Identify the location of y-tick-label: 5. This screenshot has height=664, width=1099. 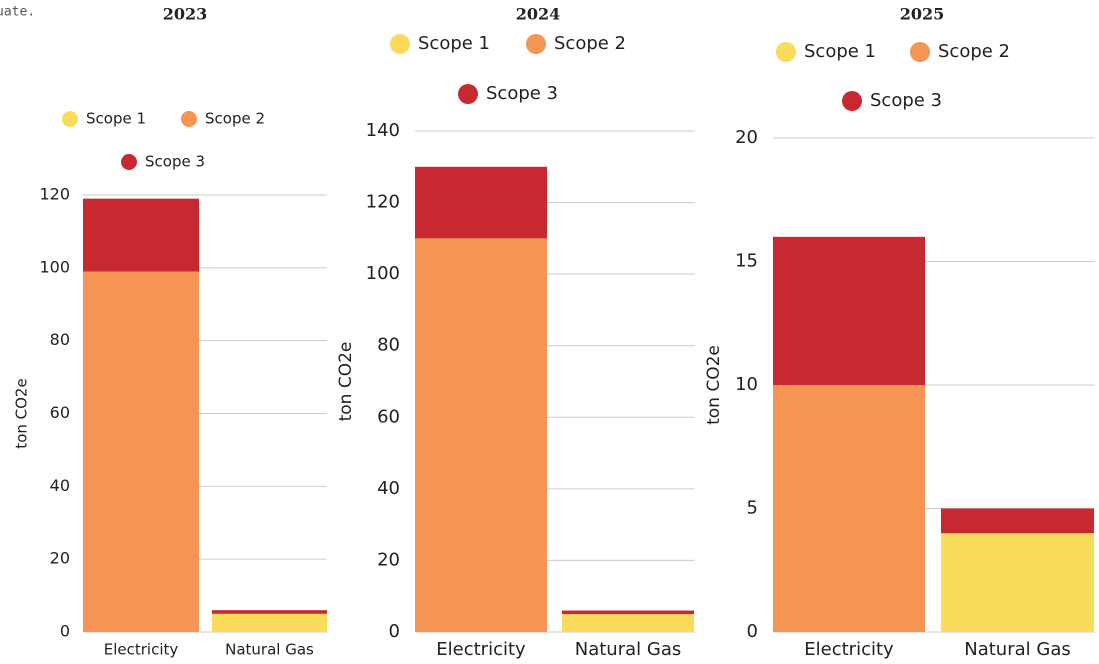
(752, 508).